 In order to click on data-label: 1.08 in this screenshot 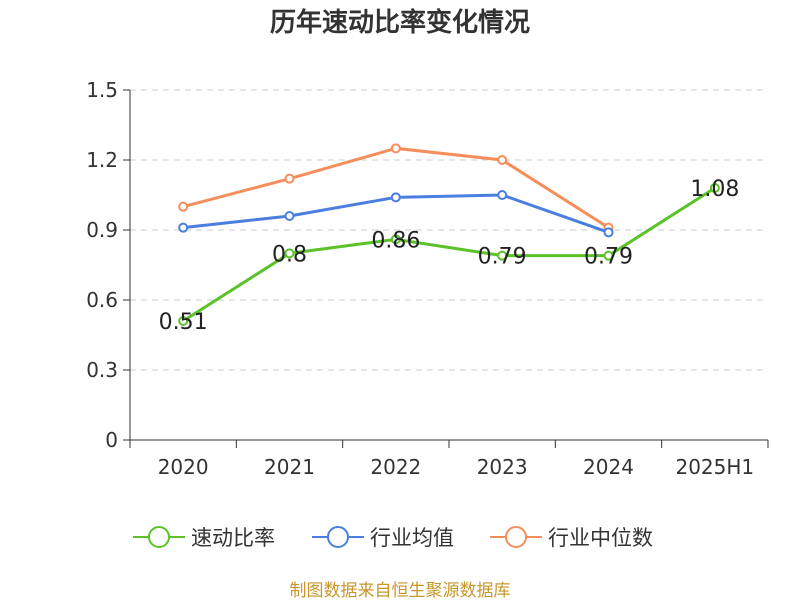, I will do `click(714, 189)`.